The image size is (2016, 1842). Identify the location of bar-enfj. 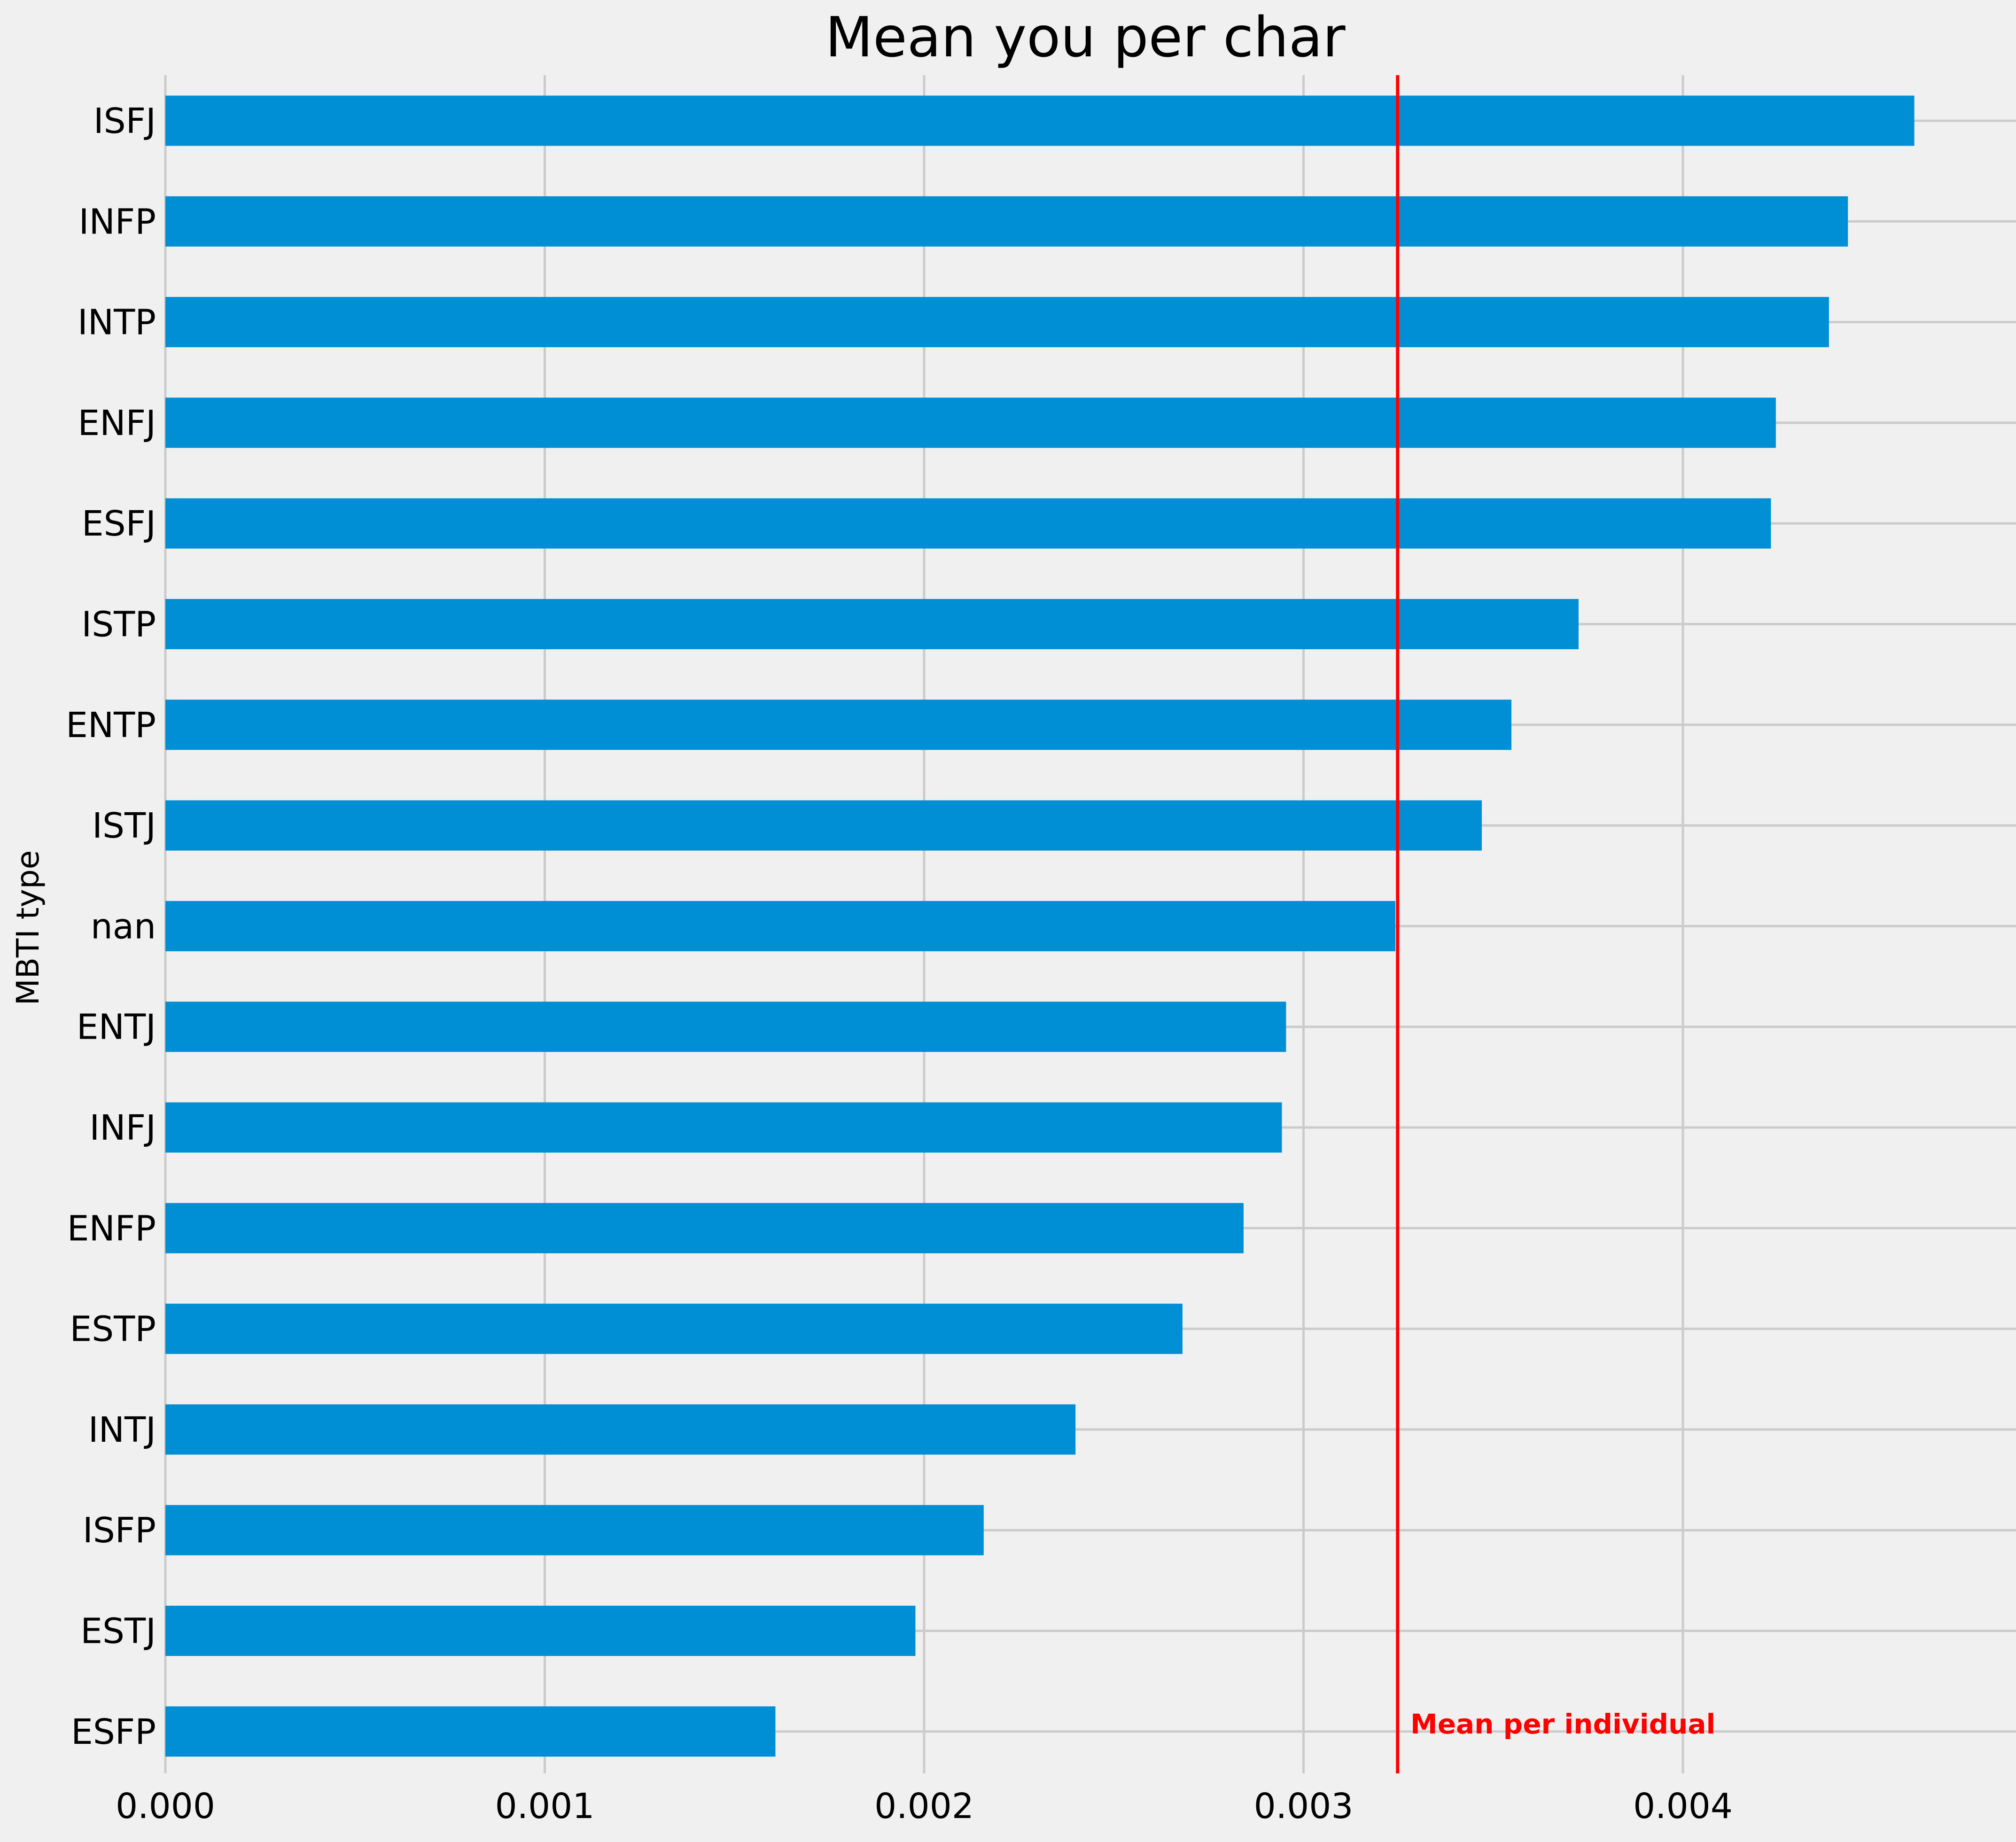
(971, 422).